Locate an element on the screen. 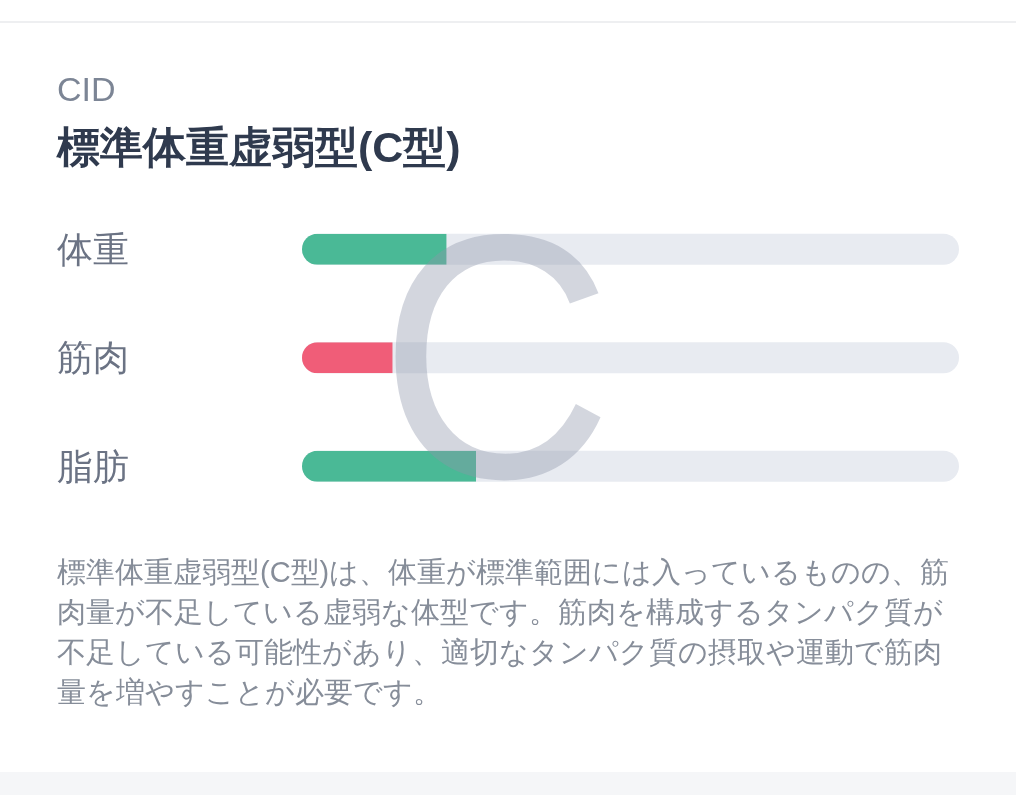 This screenshot has height=807, width=1016. category-label: 脂肪 is located at coordinates (93, 466).